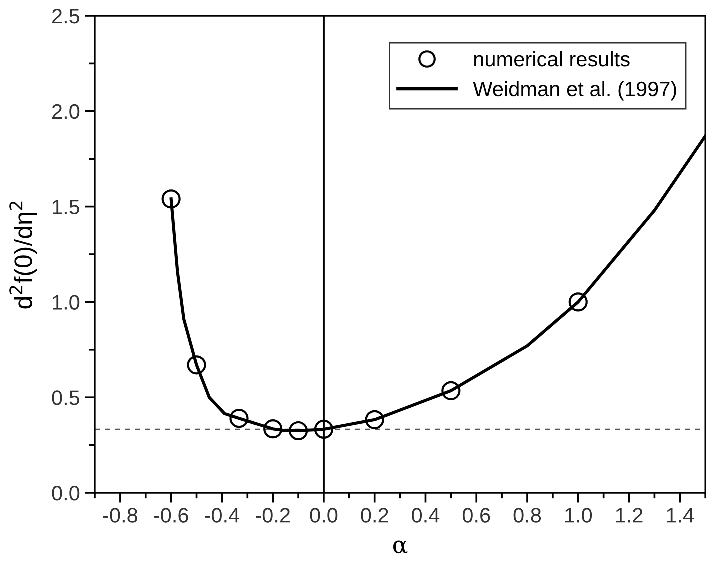 Image resolution: width=707 pixels, height=562 pixels. Describe the element at coordinates (426, 515) in the screenshot. I see `x-tick-label: 0.4` at that location.